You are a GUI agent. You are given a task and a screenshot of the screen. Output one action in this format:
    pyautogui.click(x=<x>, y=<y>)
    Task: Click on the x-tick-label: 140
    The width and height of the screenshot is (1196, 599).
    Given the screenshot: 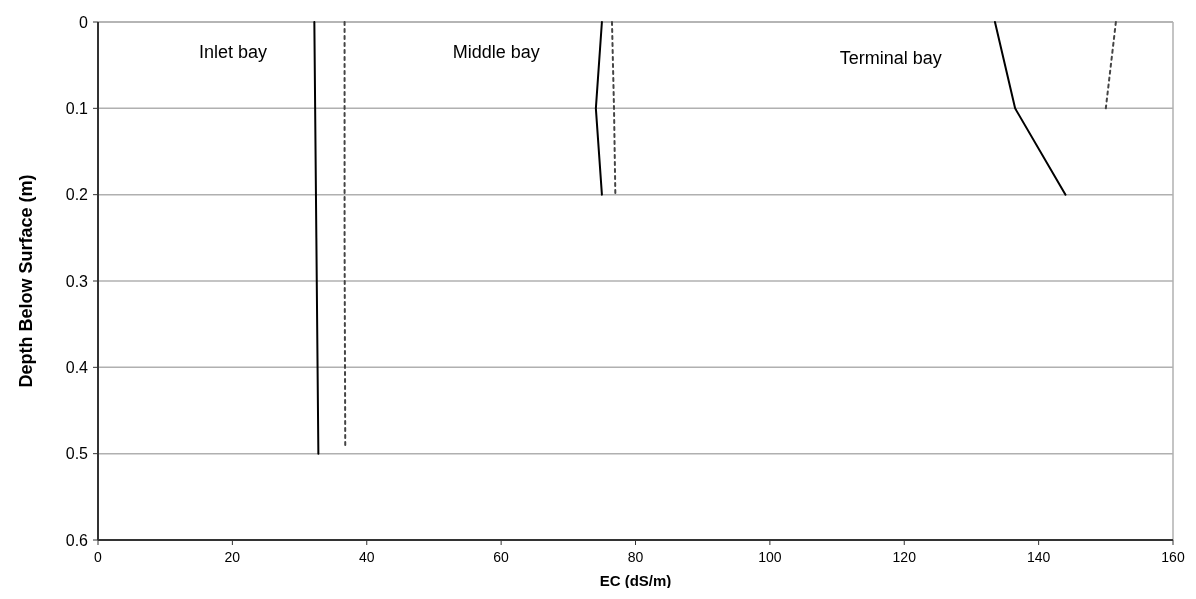 What is the action you would take?
    pyautogui.click(x=1038, y=557)
    